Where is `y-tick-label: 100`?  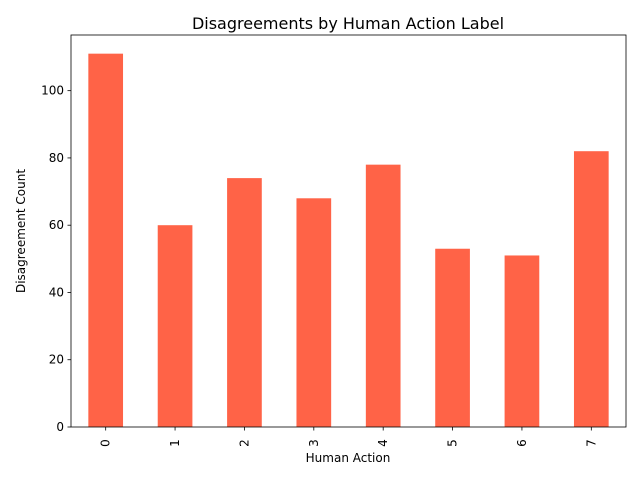 y-tick-label: 100 is located at coordinates (52, 91).